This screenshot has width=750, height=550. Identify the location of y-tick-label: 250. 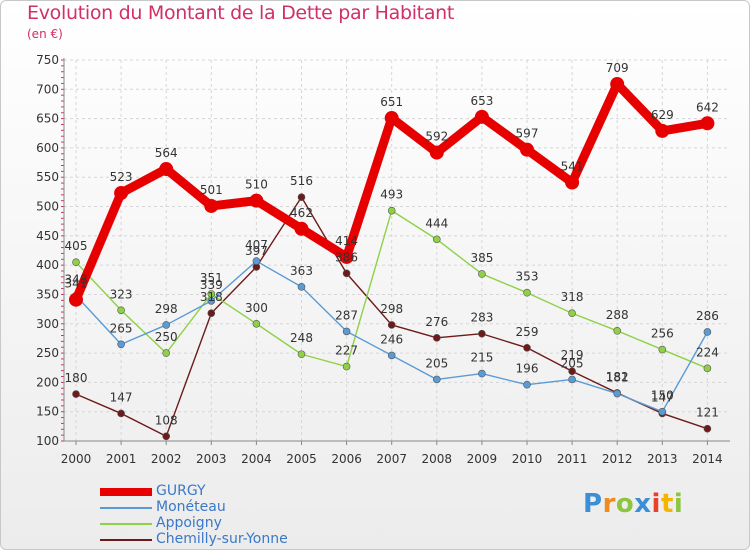
(47, 353).